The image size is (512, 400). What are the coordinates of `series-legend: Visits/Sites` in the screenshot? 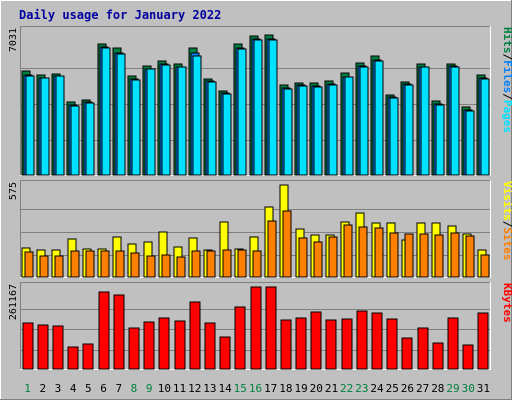 It's located at (506, 221).